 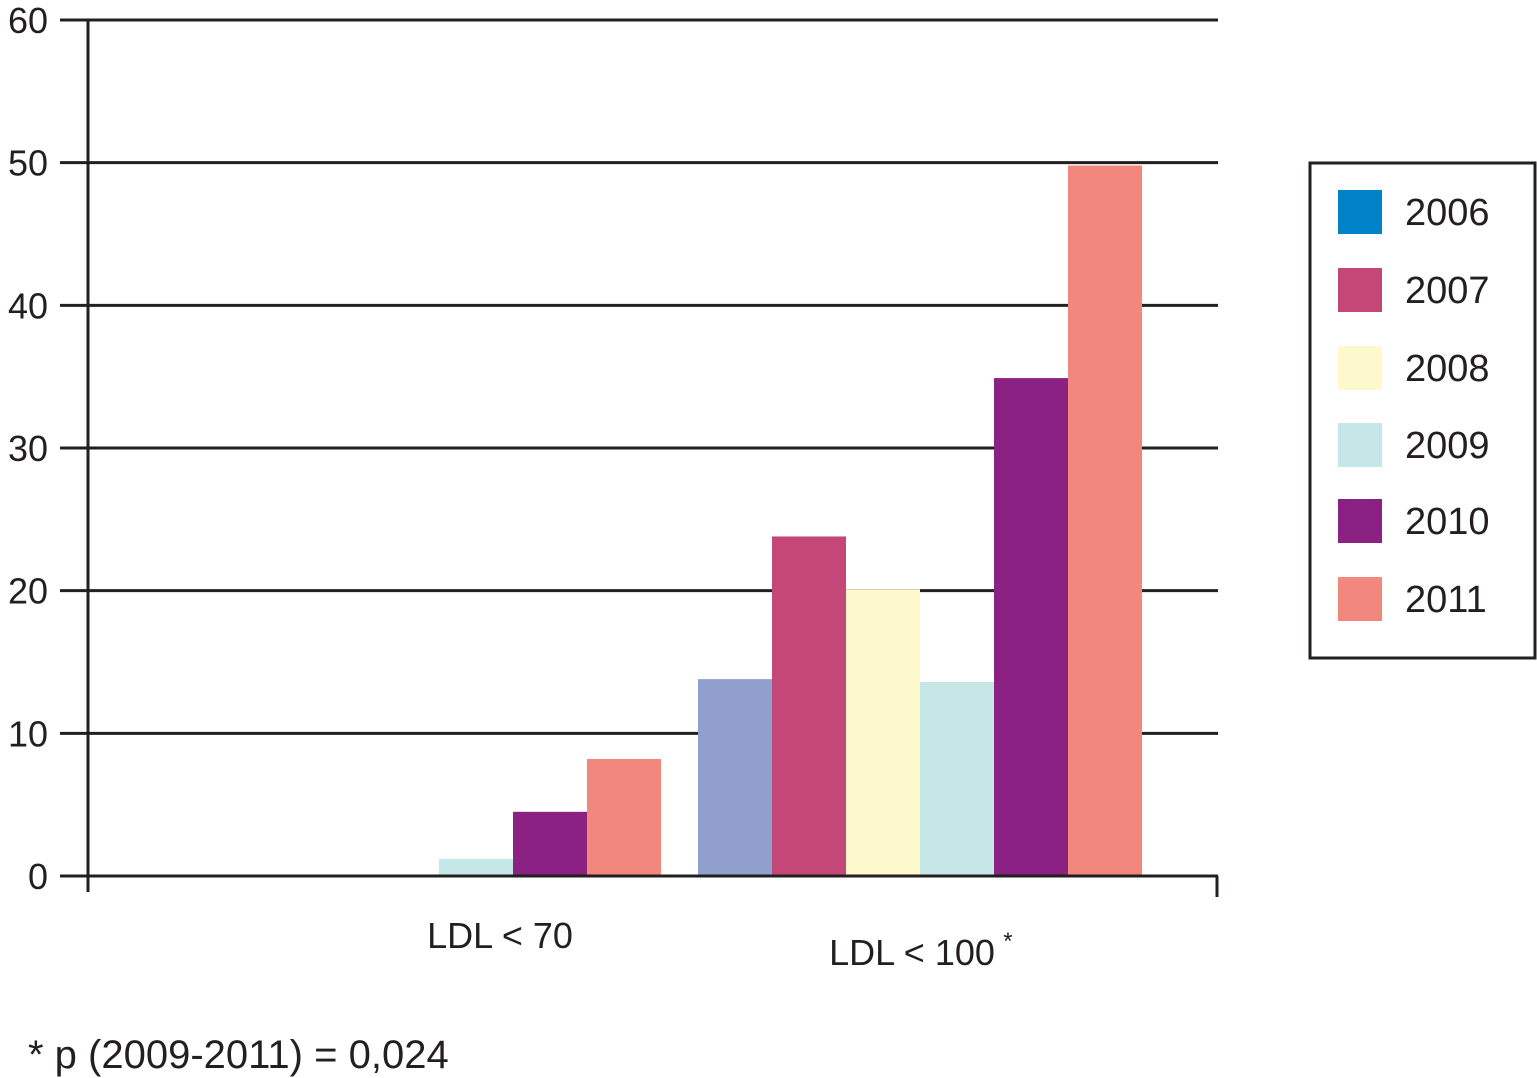 What do you see at coordinates (1447, 291) in the screenshot?
I see `legend-label: 2007` at bounding box center [1447, 291].